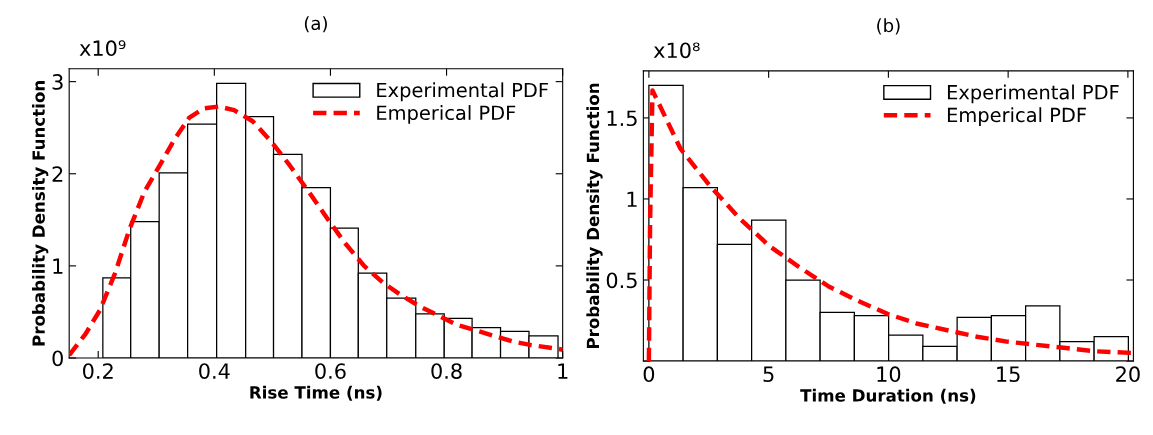 Image resolution: width=1153 pixels, height=435 pixels. Describe the element at coordinates (888, 26) in the screenshot. I see `chart-title: (b)` at that location.